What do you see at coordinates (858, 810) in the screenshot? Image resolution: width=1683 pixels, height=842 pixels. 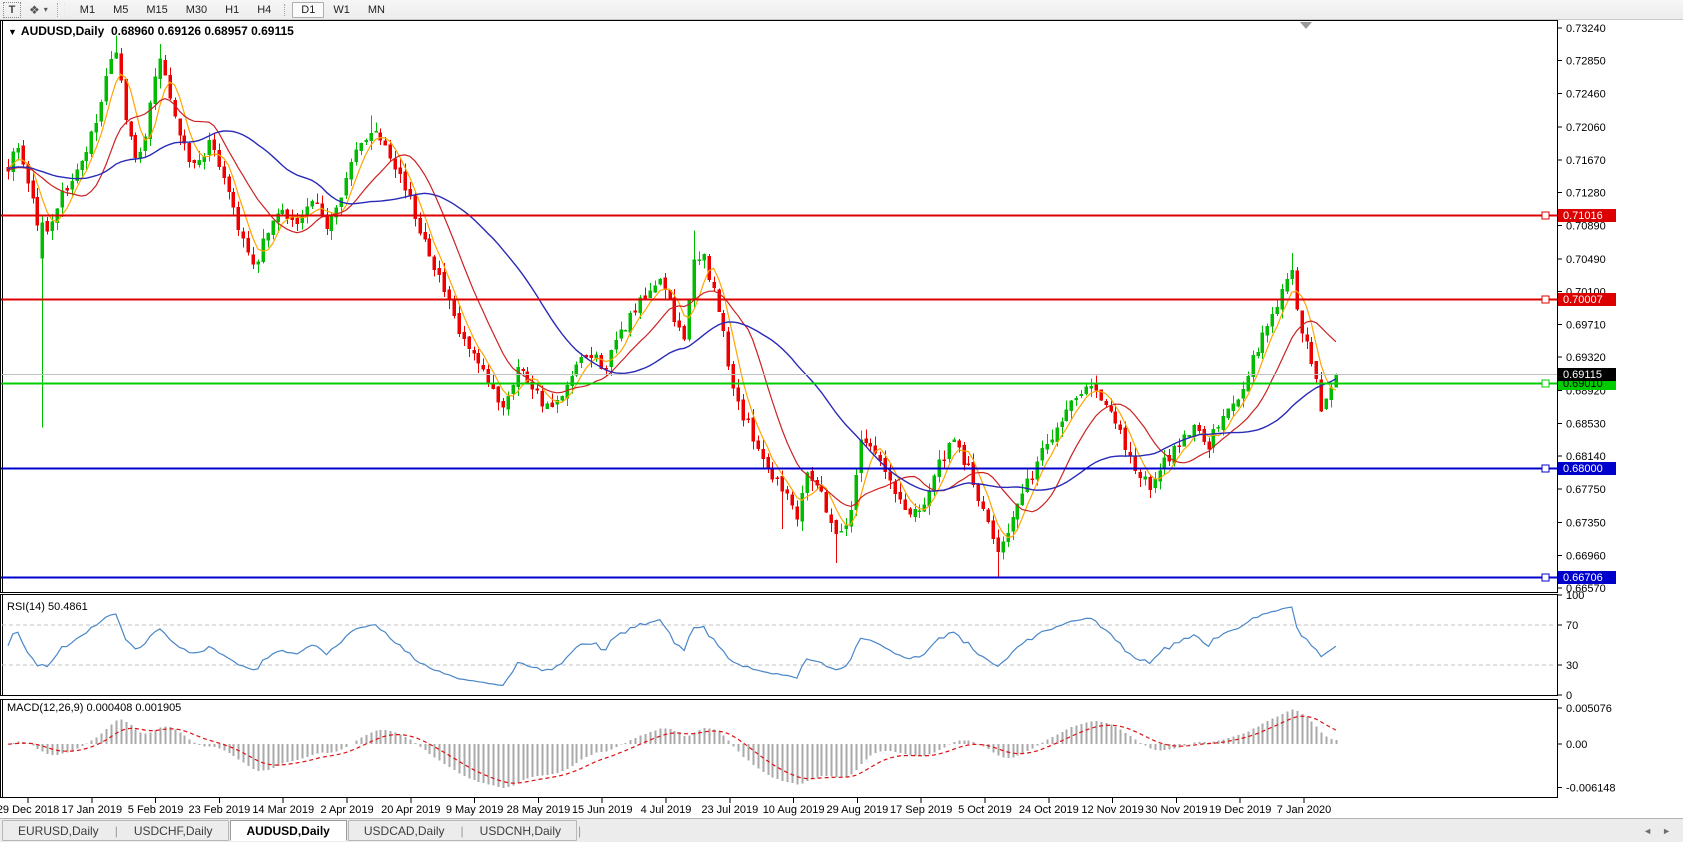 I see `svg-text: 29 Aug 2019` at bounding box center [858, 810].